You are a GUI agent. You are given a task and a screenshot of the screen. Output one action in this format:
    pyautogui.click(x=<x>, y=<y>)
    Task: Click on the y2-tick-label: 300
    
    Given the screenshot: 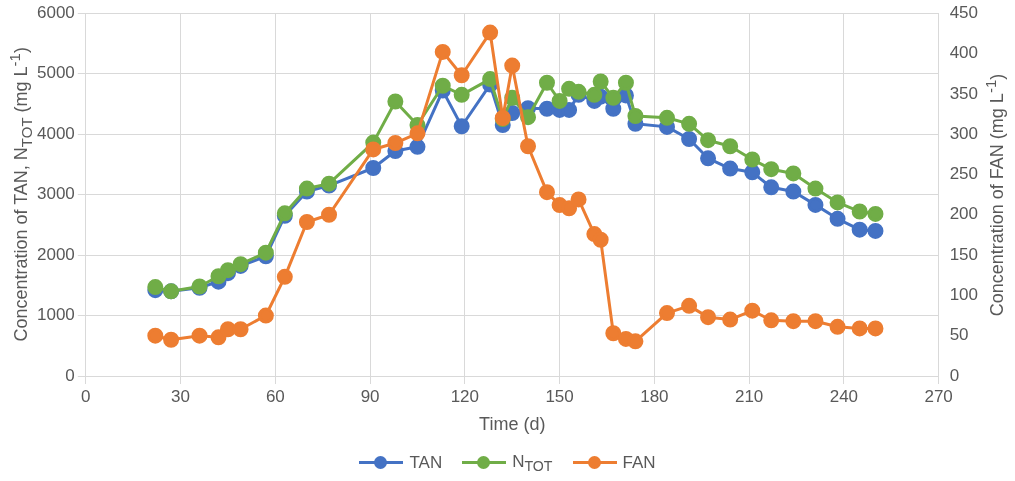 What is the action you would take?
    pyautogui.click(x=964, y=133)
    